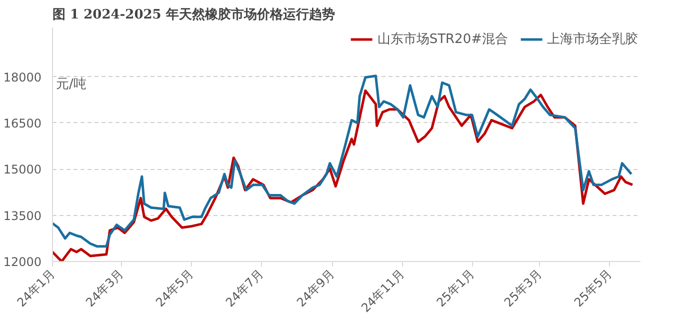 This screenshot has width=686, height=330. Describe the element at coordinates (22, 169) in the screenshot. I see `y-tick-label: 15000` at that location.